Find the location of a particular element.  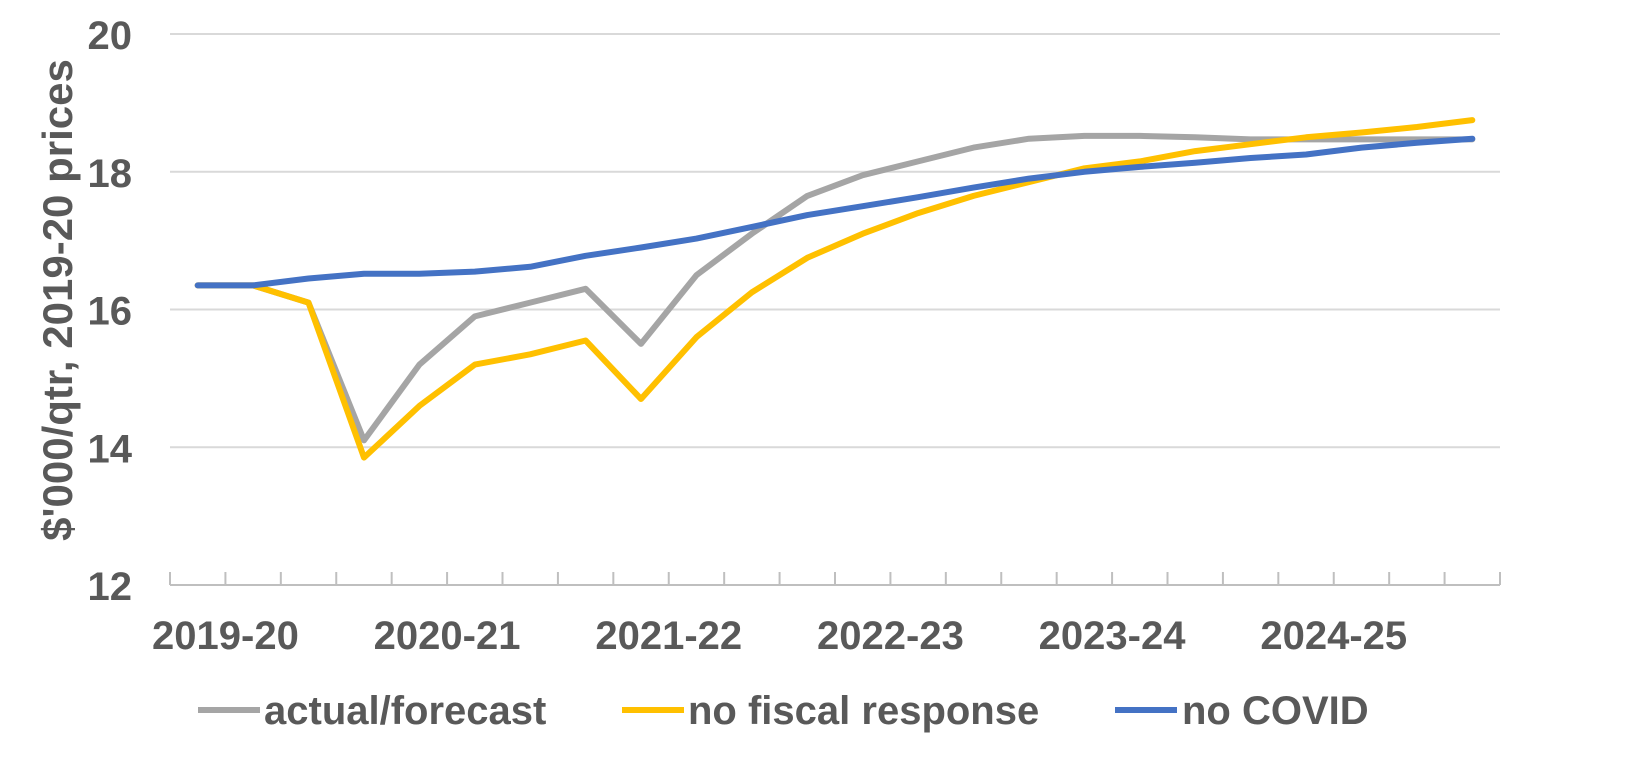

x-tick-label: 2022-23 is located at coordinates (890, 636).